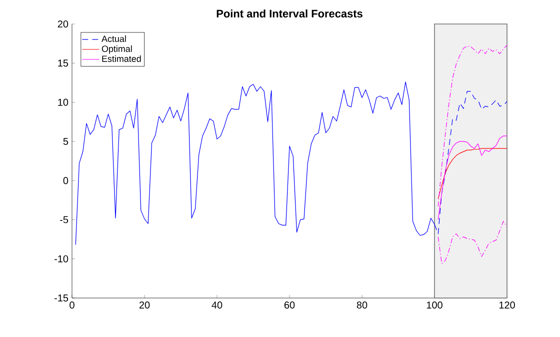 Image resolution: width=560 pixels, height=337 pixels. Describe the element at coordinates (63, 63) in the screenshot. I see `y-tick-label: 15` at that location.